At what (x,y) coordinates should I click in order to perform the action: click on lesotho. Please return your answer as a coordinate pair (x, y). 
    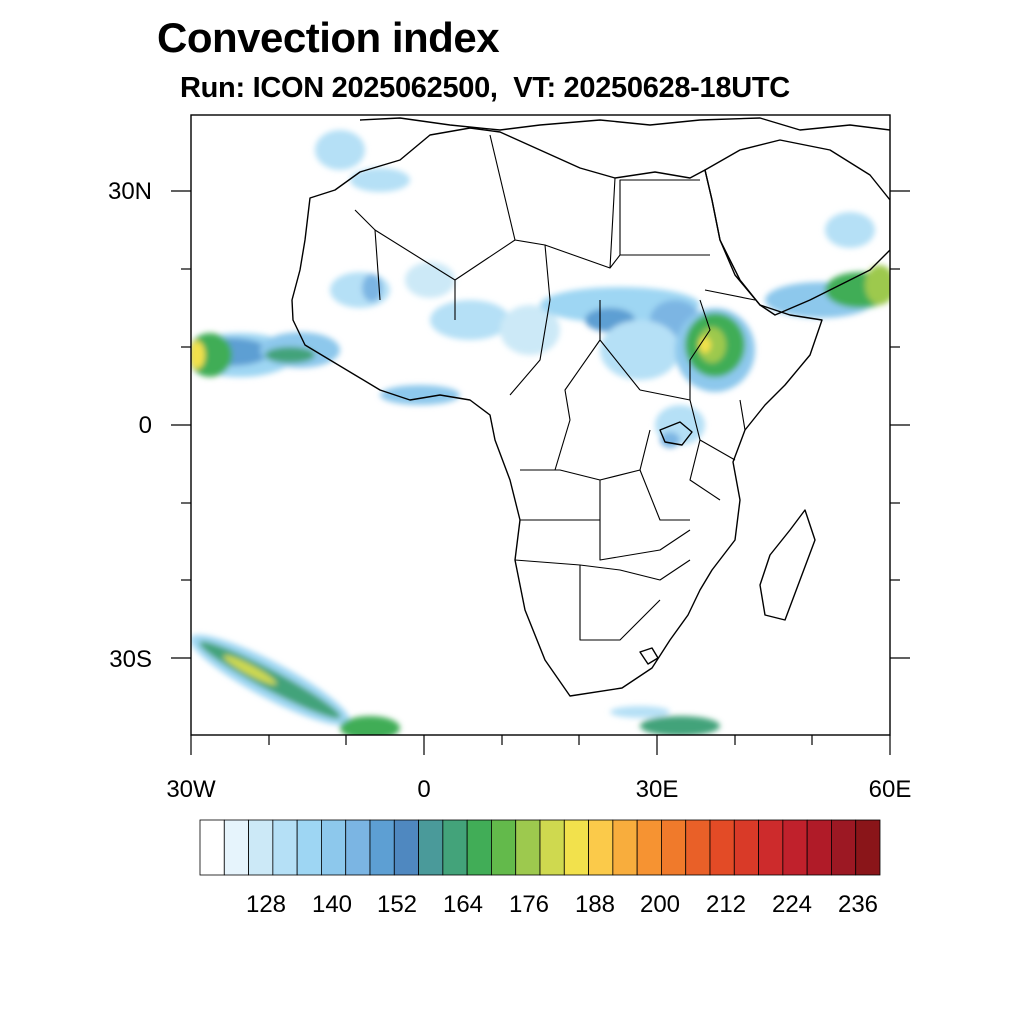
    Looking at the image, I should click on (649, 656).